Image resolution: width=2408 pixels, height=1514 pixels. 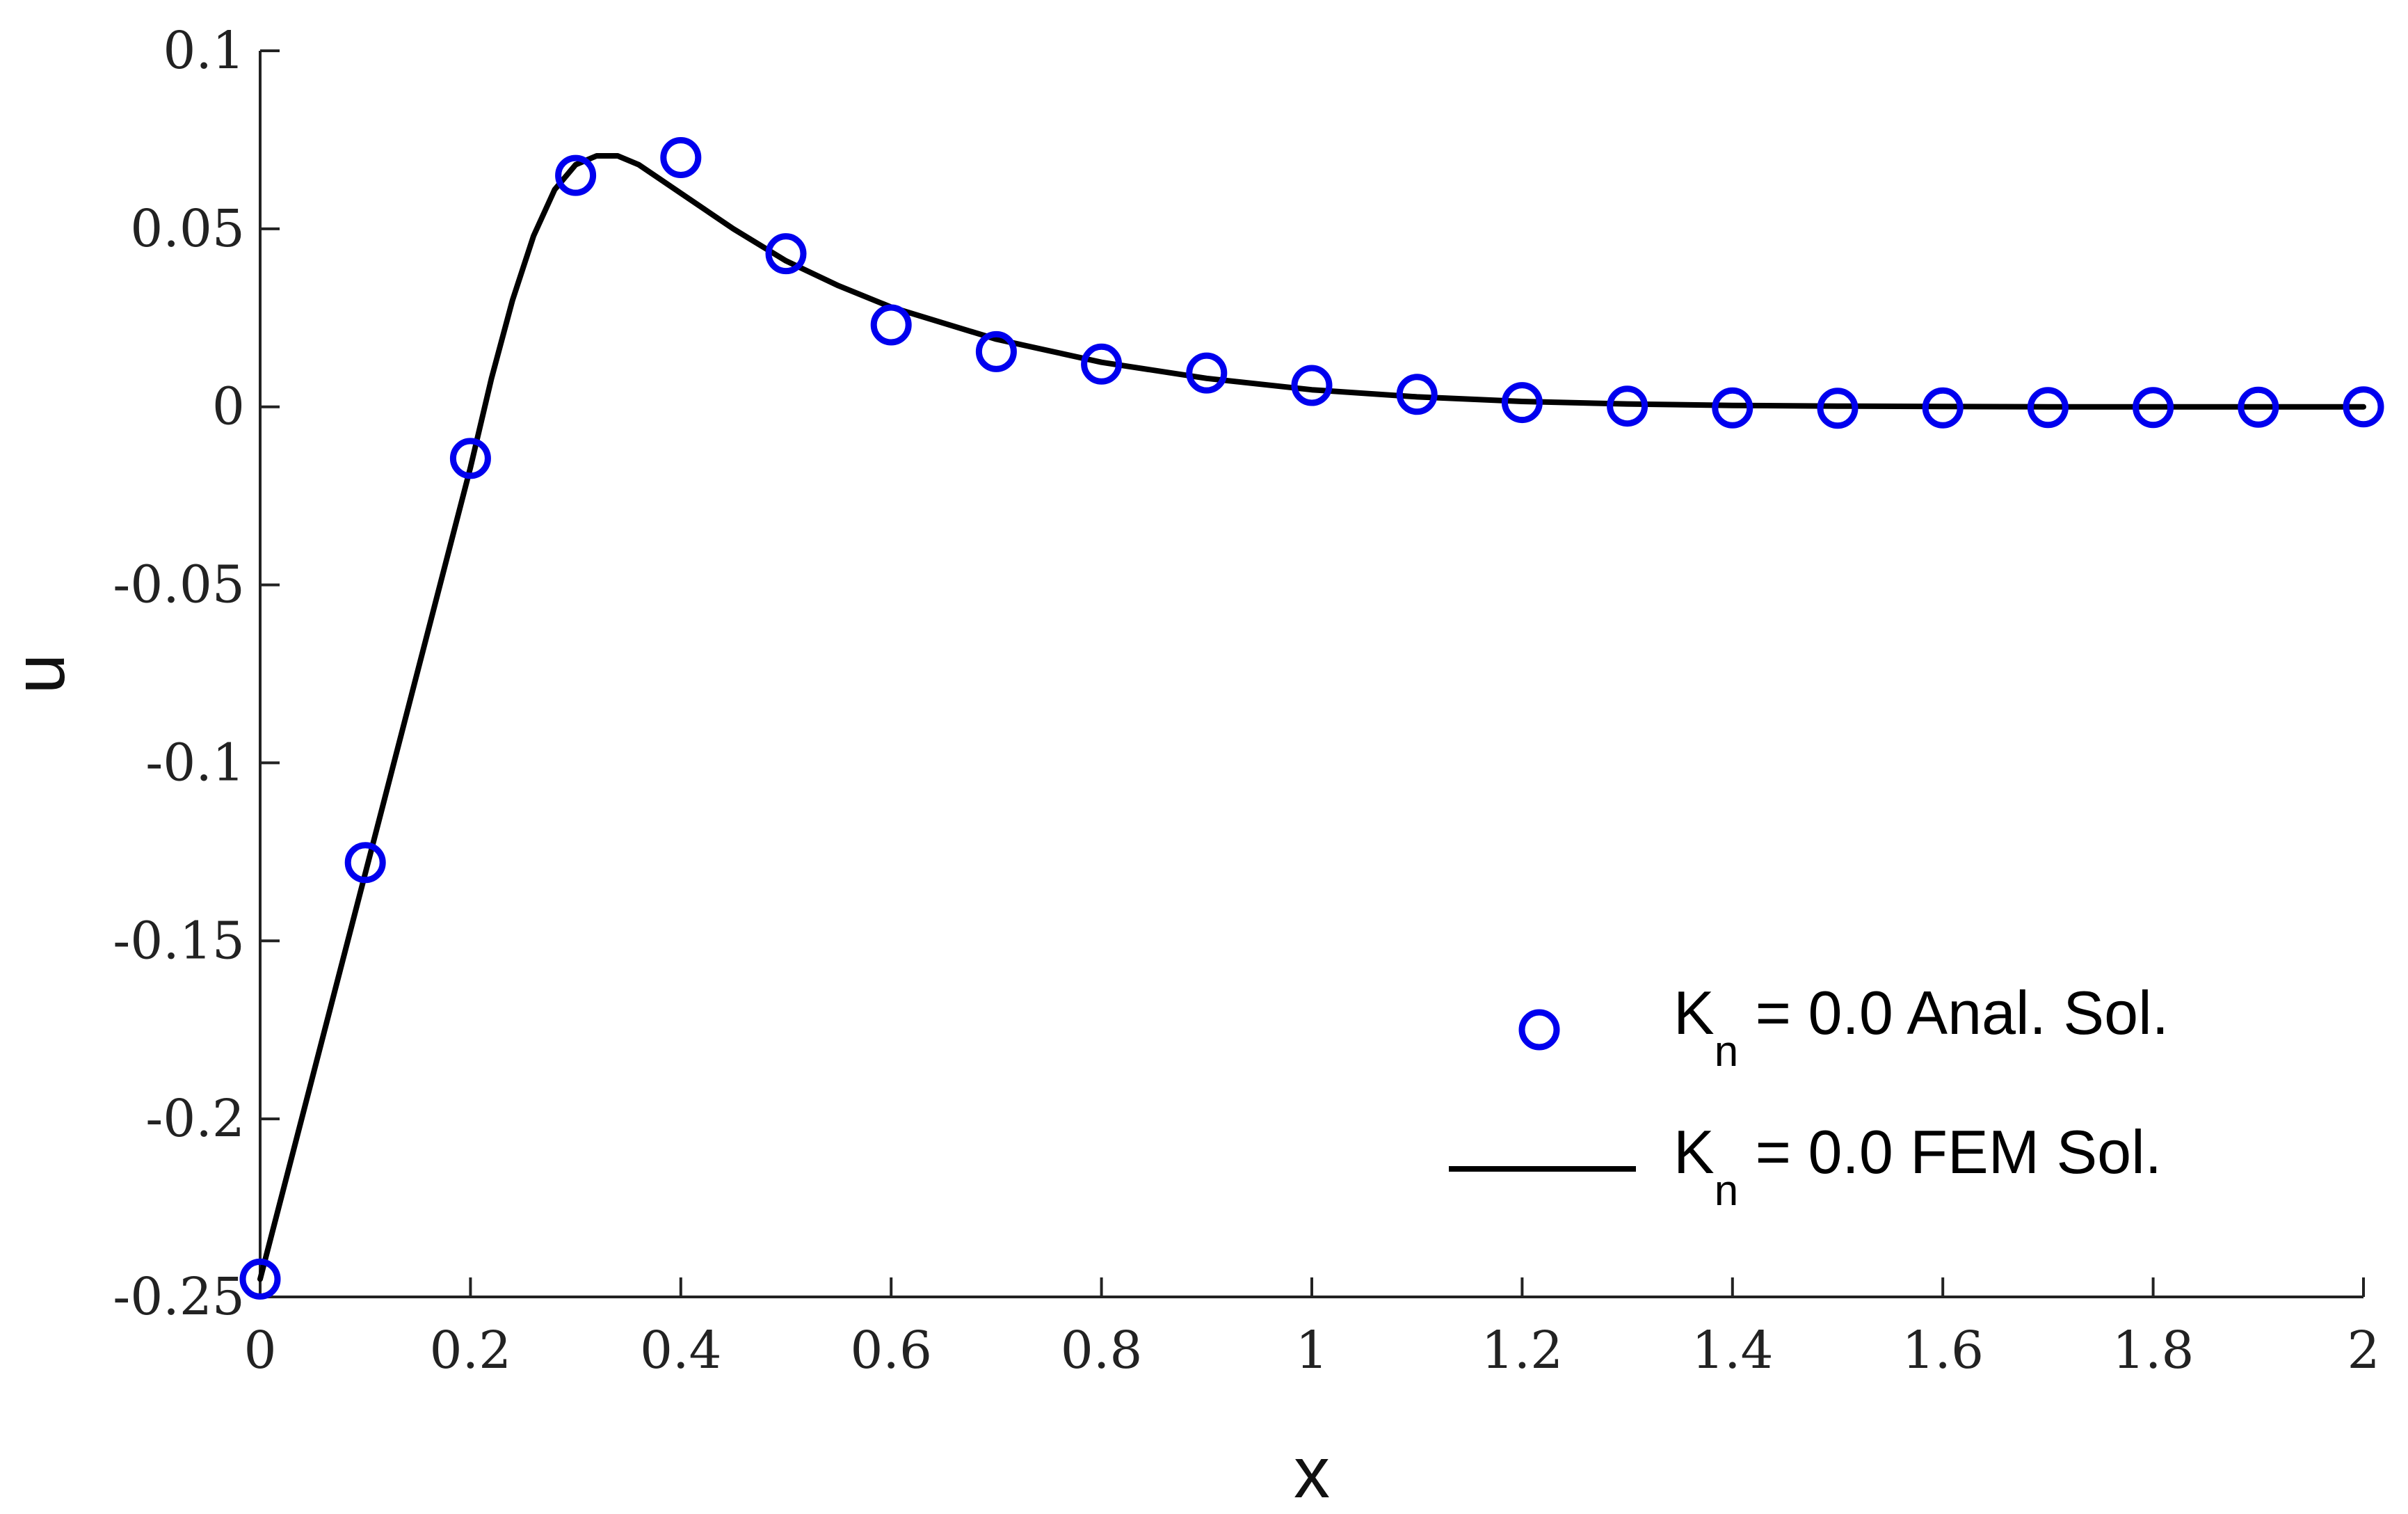 I want to click on legend-entry: Kn = 0.0 FEM Sol., so click(x=1805, y=1166).